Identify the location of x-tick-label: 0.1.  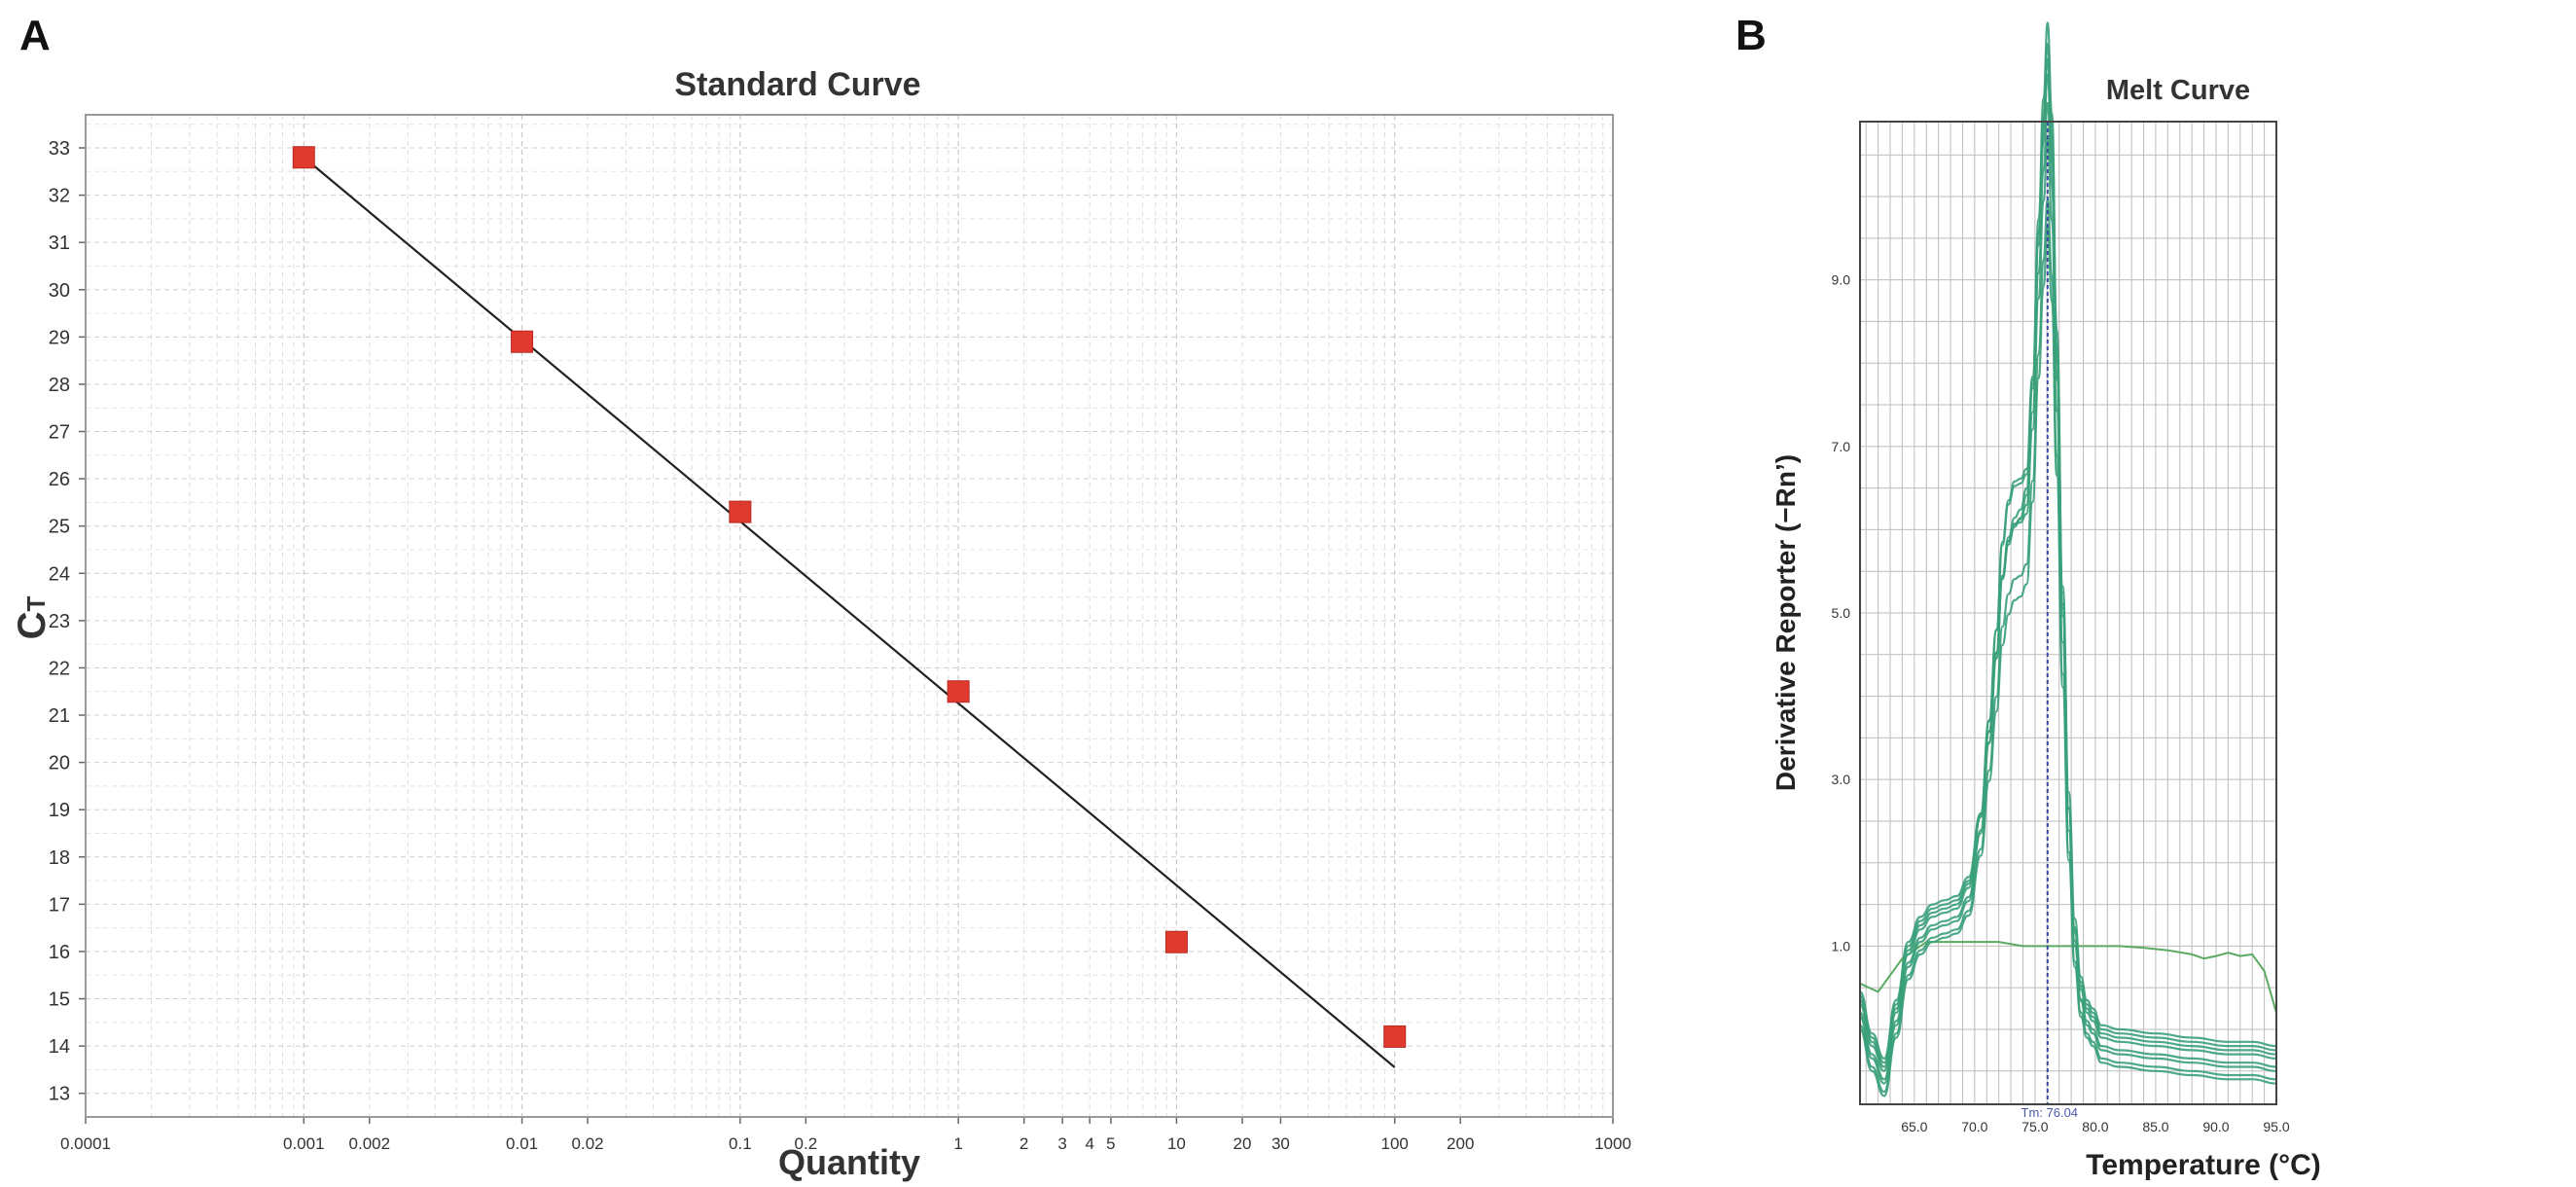
(740, 1143).